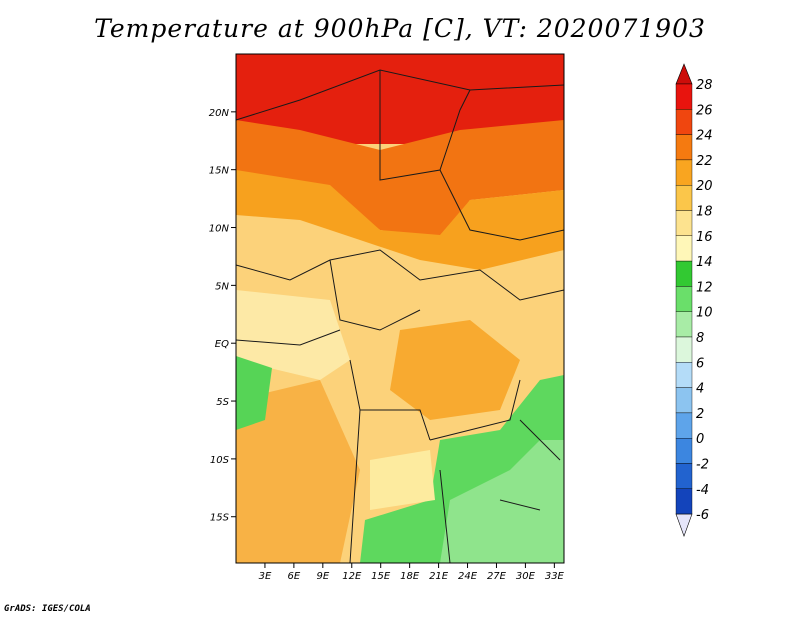  What do you see at coordinates (704, 237) in the screenshot?
I see `colorbar-label: 16` at bounding box center [704, 237].